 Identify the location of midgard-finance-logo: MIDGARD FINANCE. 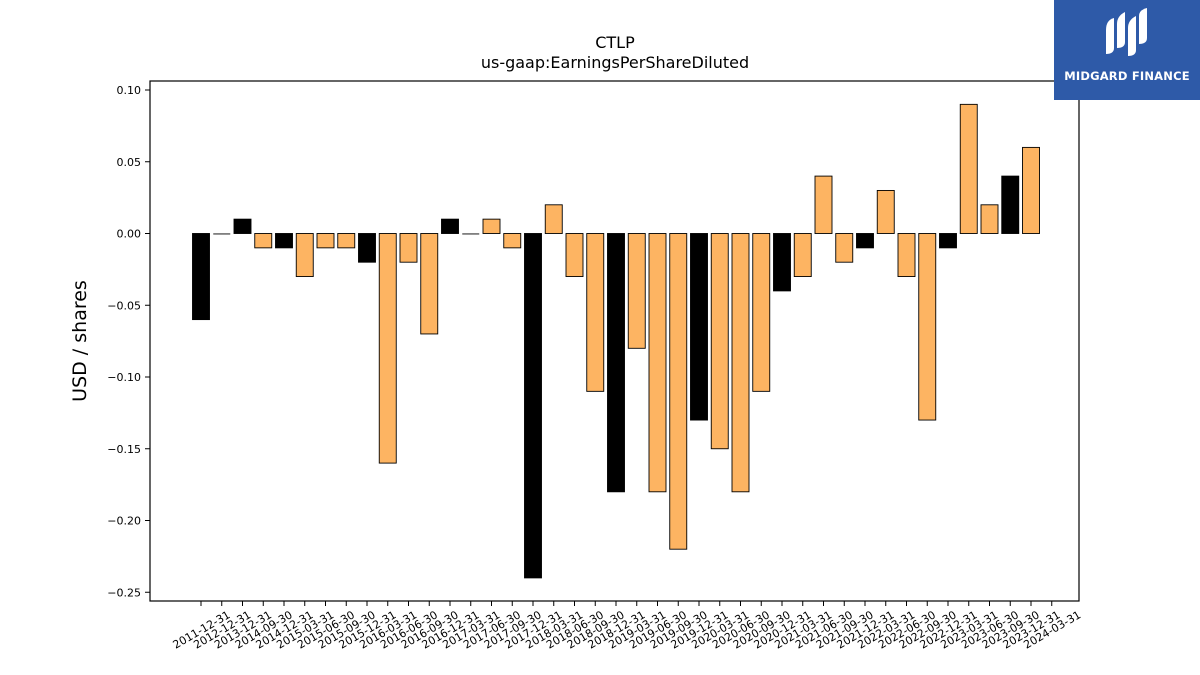
(1127, 50).